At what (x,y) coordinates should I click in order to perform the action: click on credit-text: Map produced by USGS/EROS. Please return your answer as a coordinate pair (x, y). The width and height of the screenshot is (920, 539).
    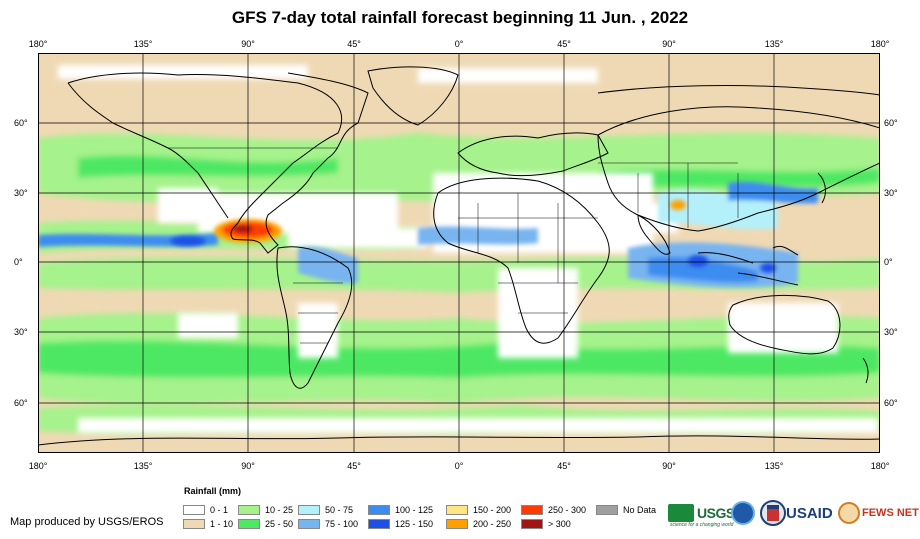
    Looking at the image, I should click on (87, 522).